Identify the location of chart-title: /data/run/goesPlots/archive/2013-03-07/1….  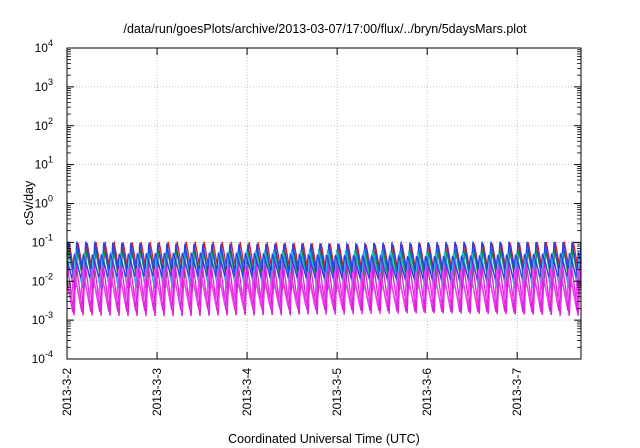
(325, 29).